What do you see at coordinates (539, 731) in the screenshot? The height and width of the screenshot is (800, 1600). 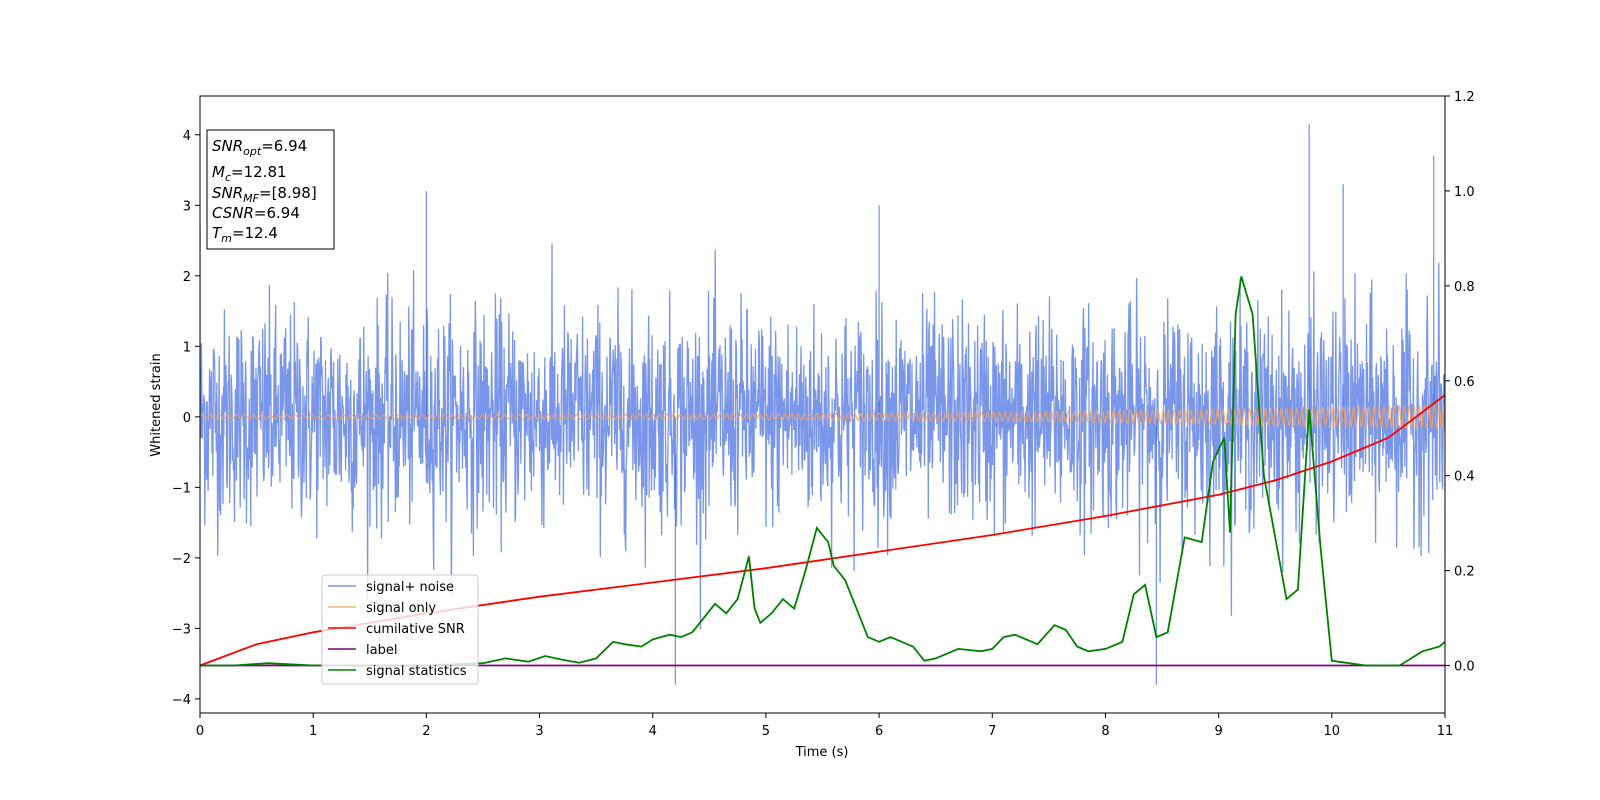 I see `x-tick-label: 3` at bounding box center [539, 731].